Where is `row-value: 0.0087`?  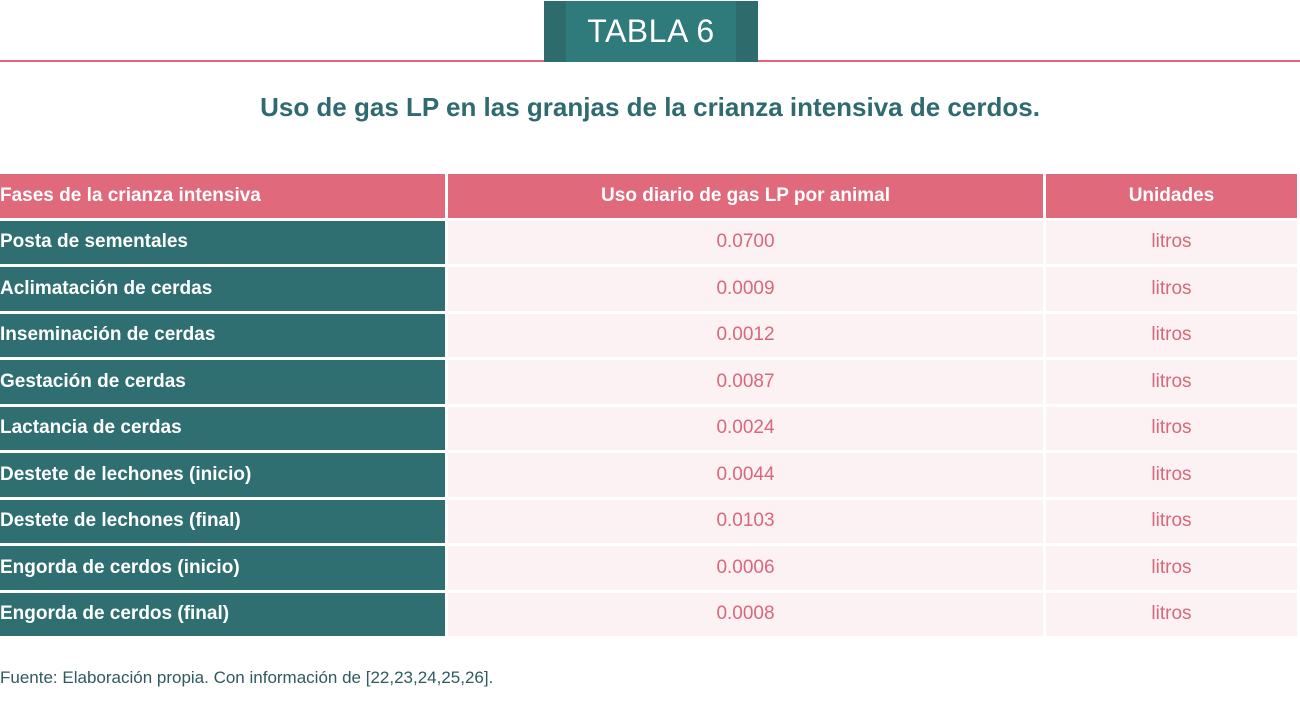 row-value: 0.0087 is located at coordinates (745, 382).